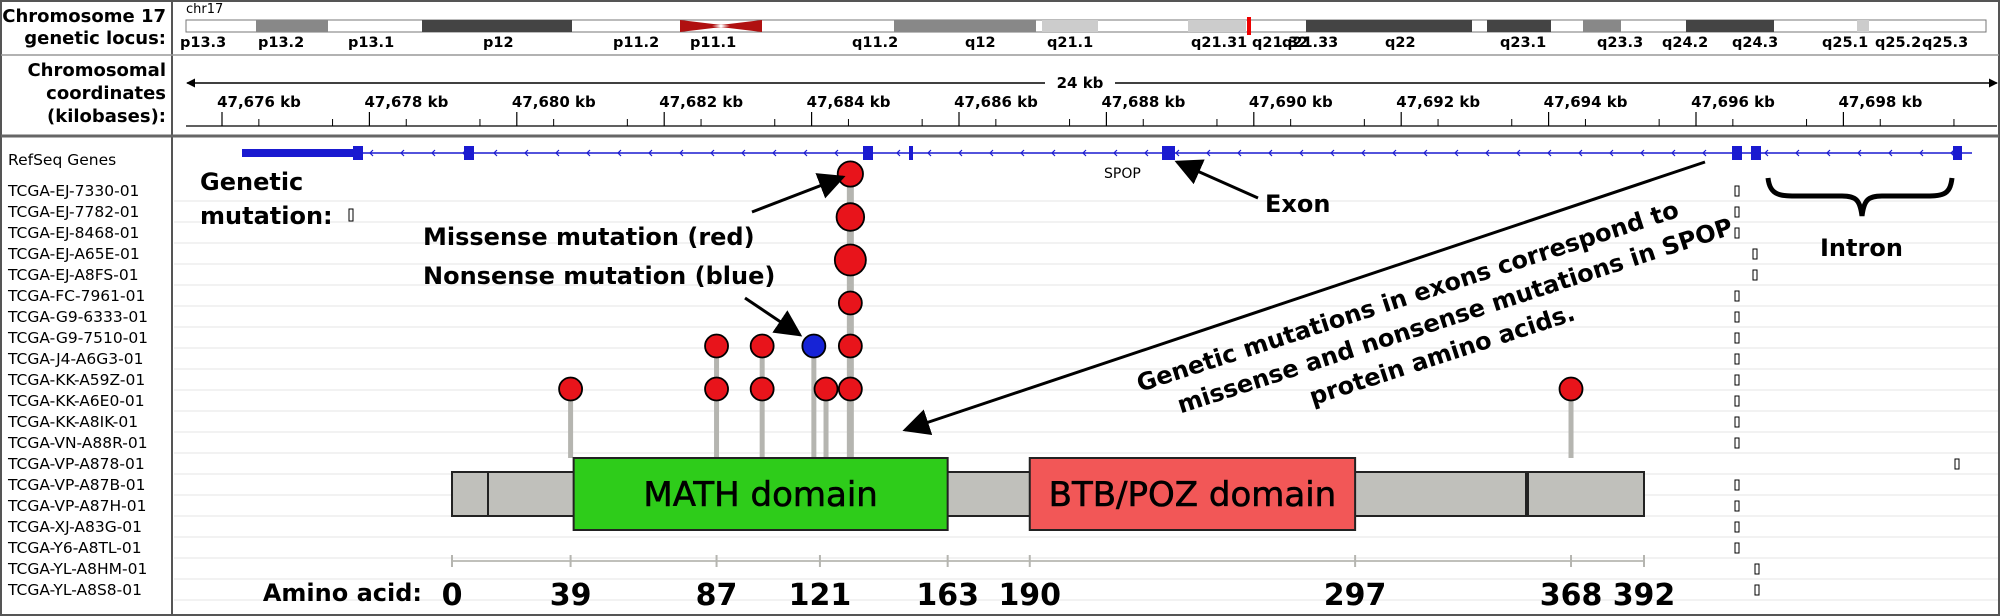 The height and width of the screenshot is (616, 2000). I want to click on sample-label: TCGA-Y6-A8TL-01, so click(74, 548).